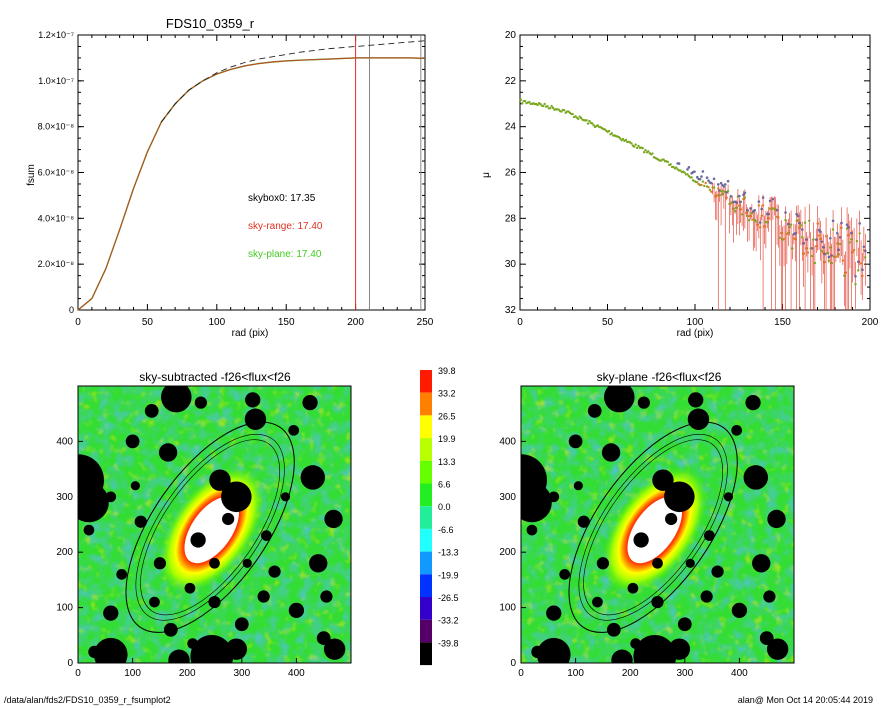  What do you see at coordinates (444, 485) in the screenshot?
I see `colorbar-label: 6.6` at bounding box center [444, 485].